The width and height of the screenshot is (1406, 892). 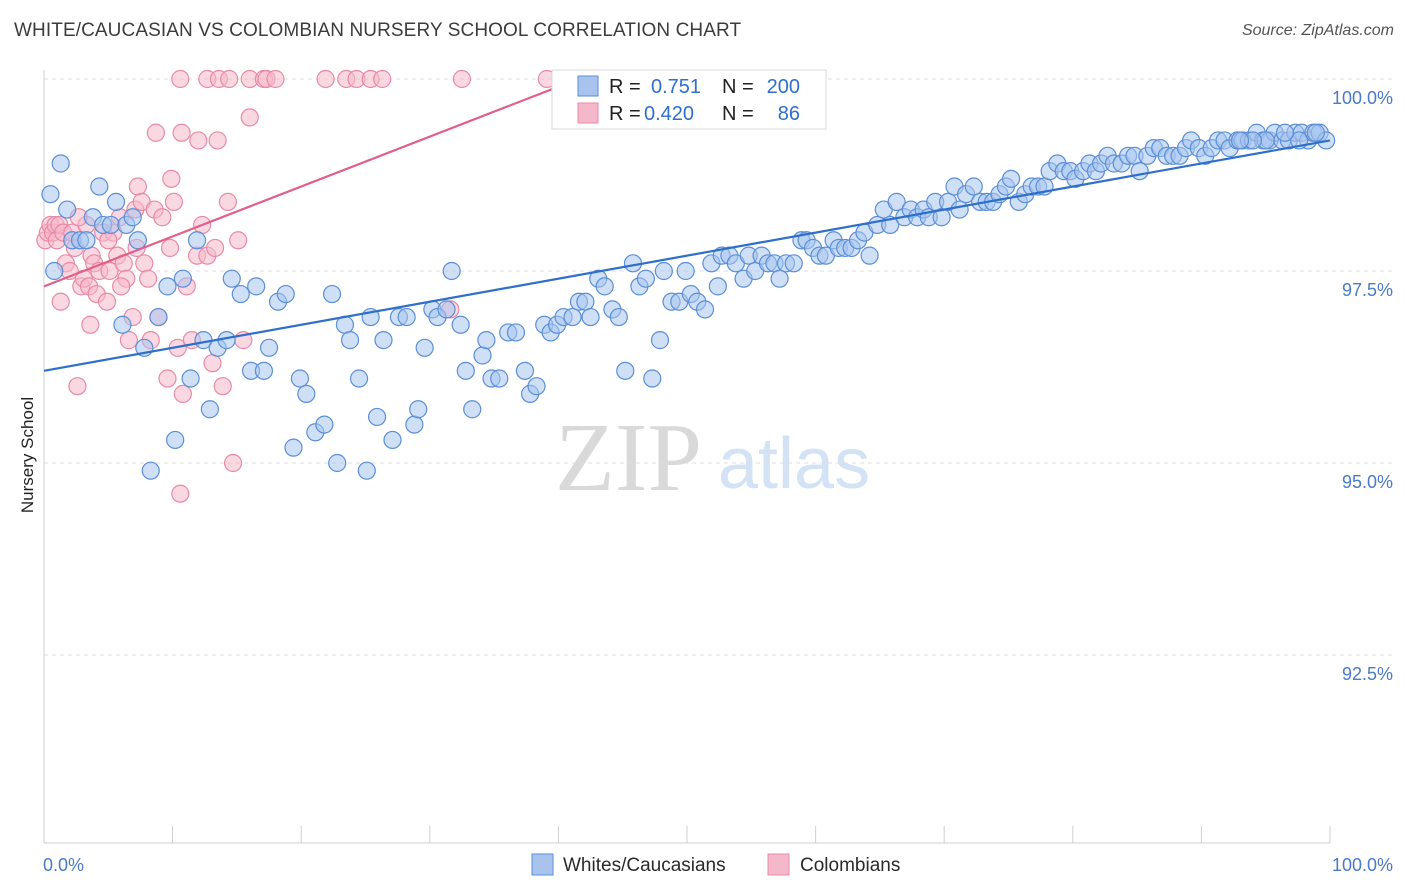 I want to click on legend-stats: R = 0.751 N = 200 R = 0.420 N = 86, so click(x=689, y=99).